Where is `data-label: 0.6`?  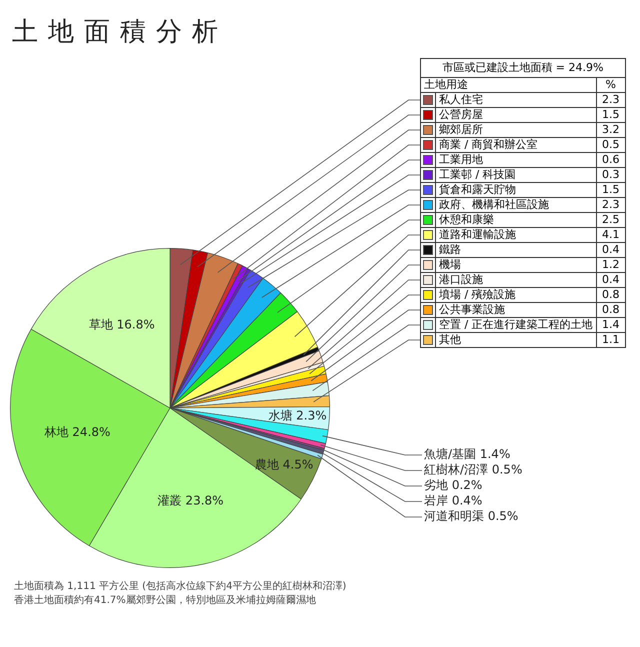 data-label: 0.6 is located at coordinates (611, 160).